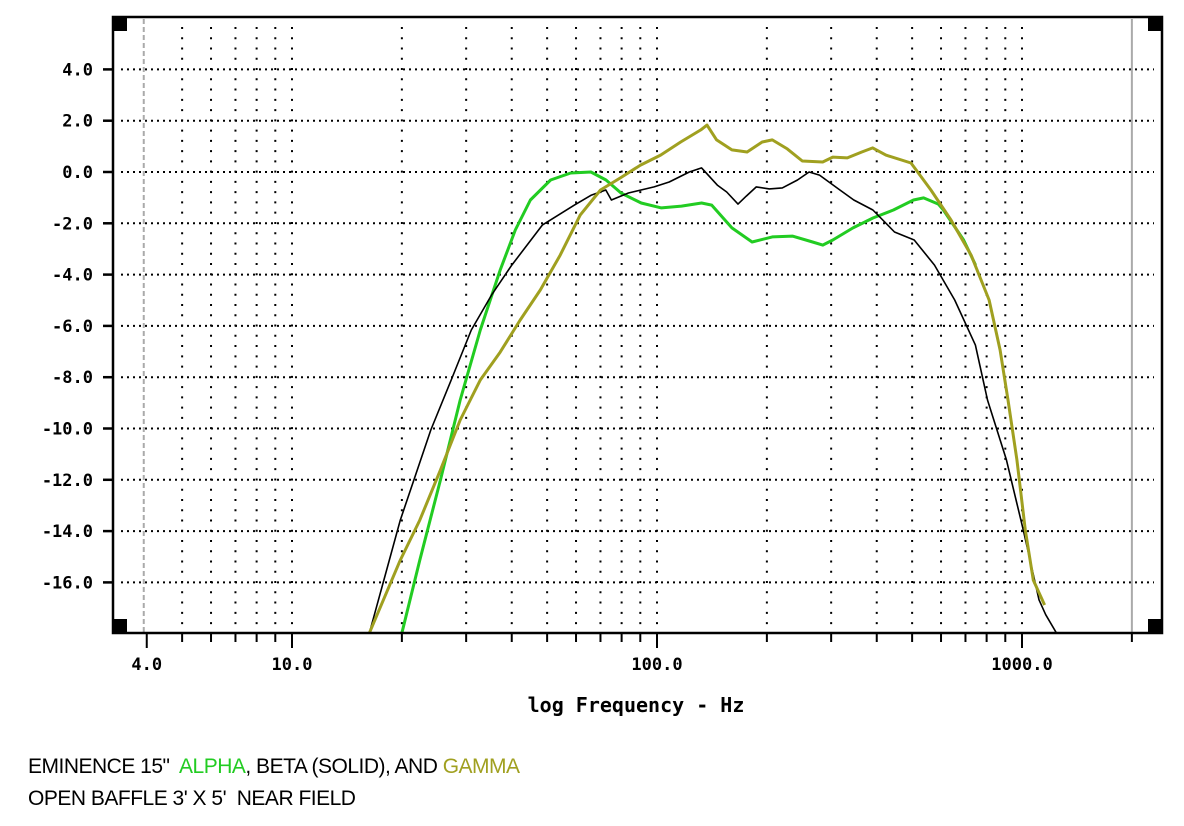  I want to click on y-tick-label: -14.0, so click(67, 532).